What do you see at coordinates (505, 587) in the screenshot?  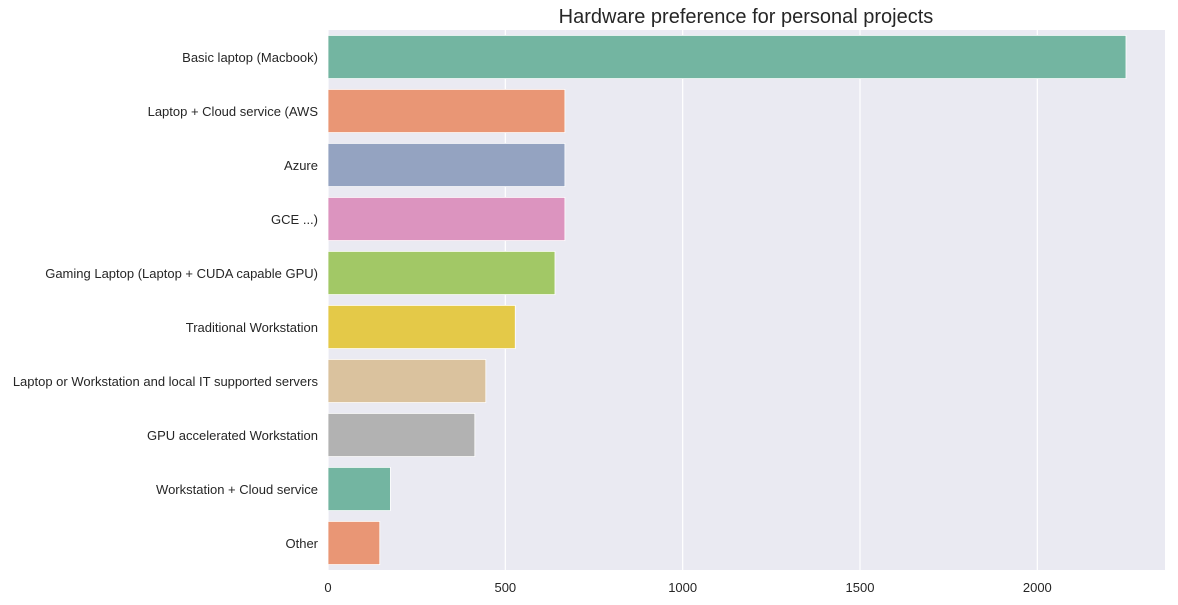 I see `x-tick-label: 500` at bounding box center [505, 587].